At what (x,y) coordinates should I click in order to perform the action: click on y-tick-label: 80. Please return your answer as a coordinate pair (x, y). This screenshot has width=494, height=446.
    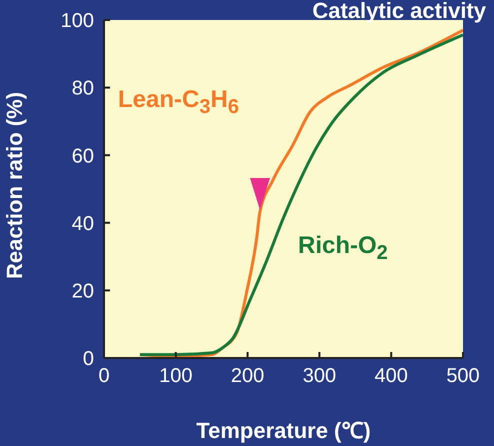
    Looking at the image, I should click on (83, 89).